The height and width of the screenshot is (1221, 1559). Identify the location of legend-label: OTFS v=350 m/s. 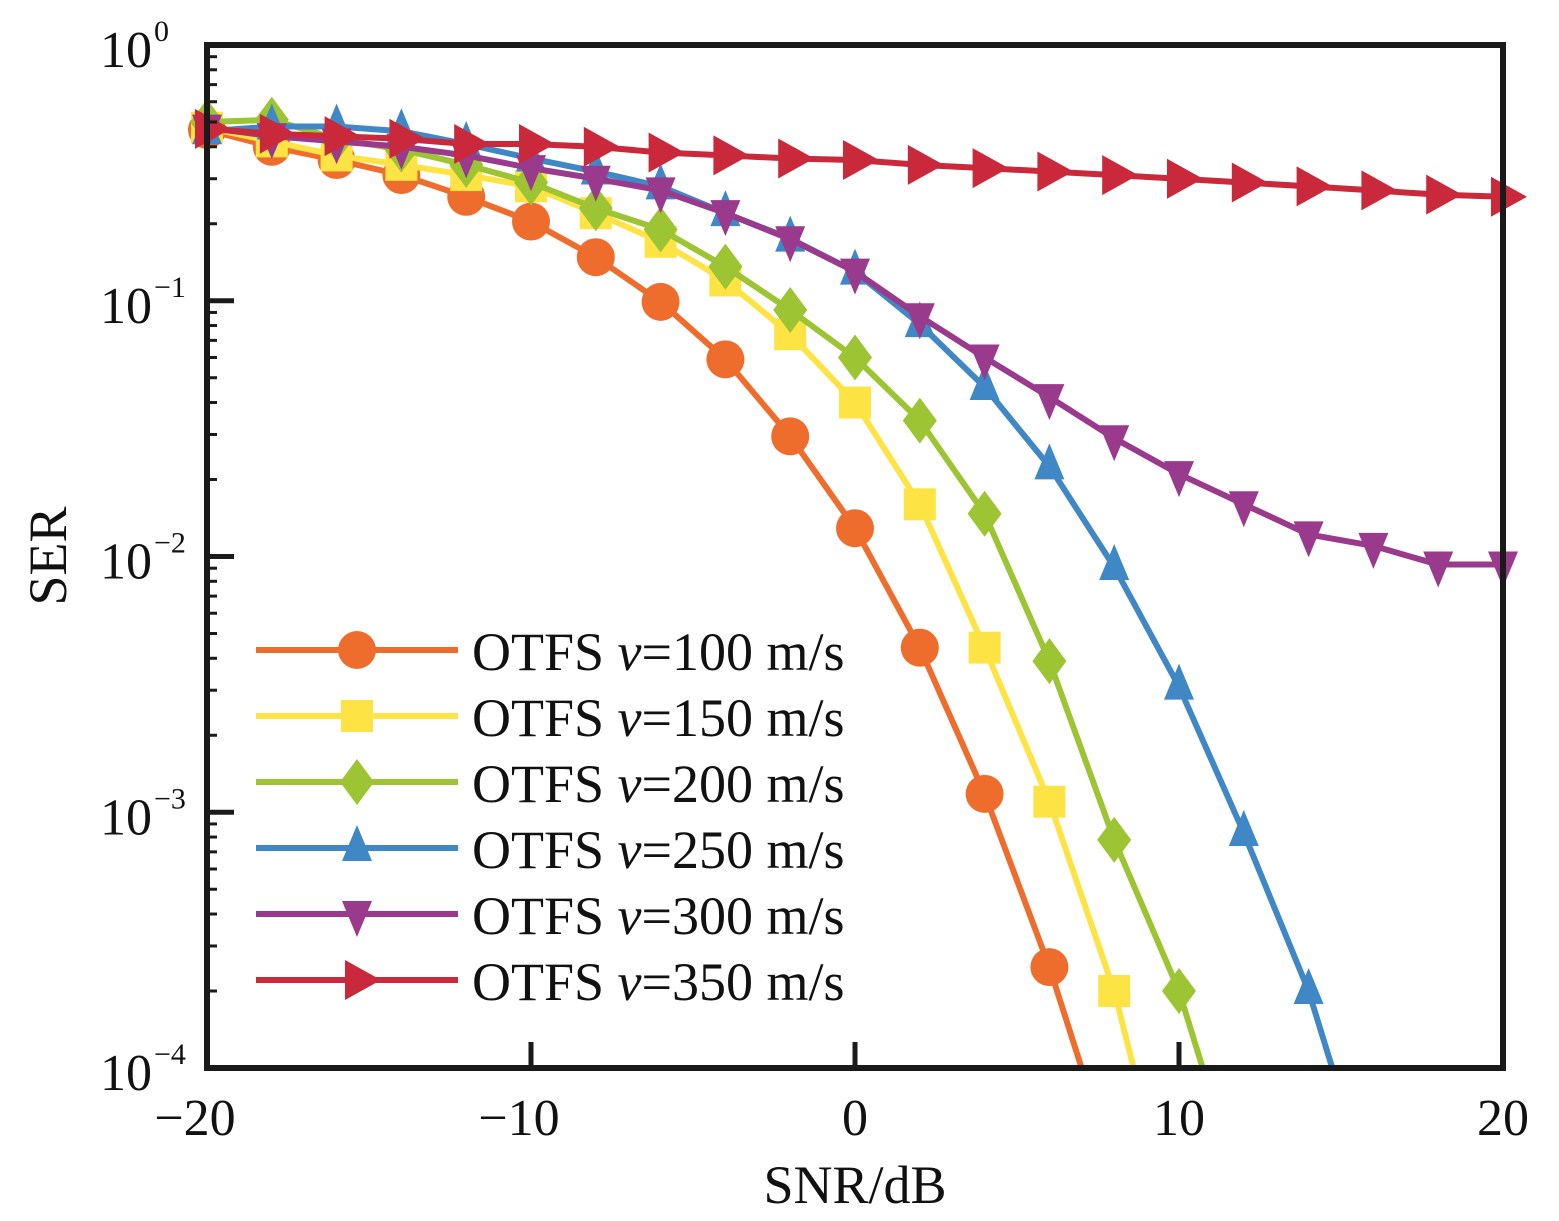
(658, 982).